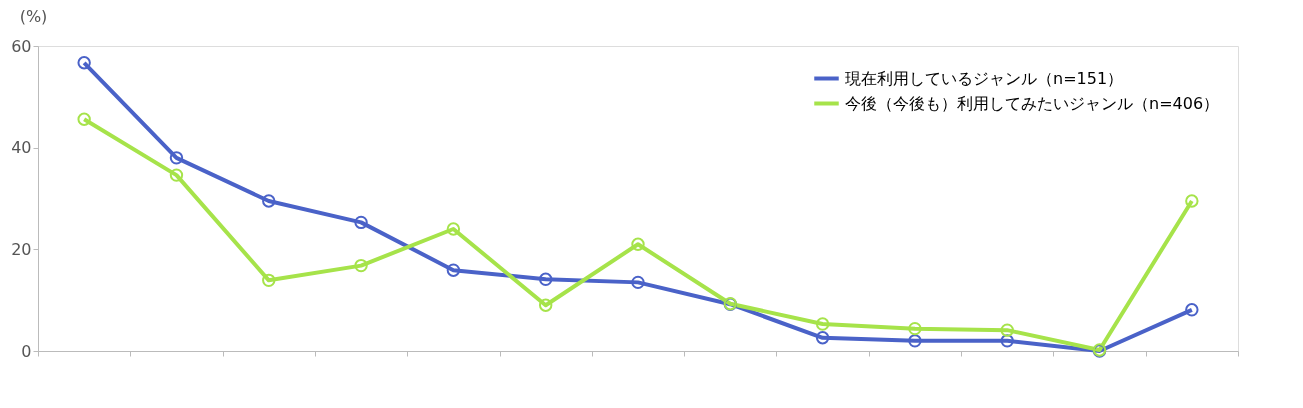  I want to click on y-tick-label: 20, so click(21, 249).